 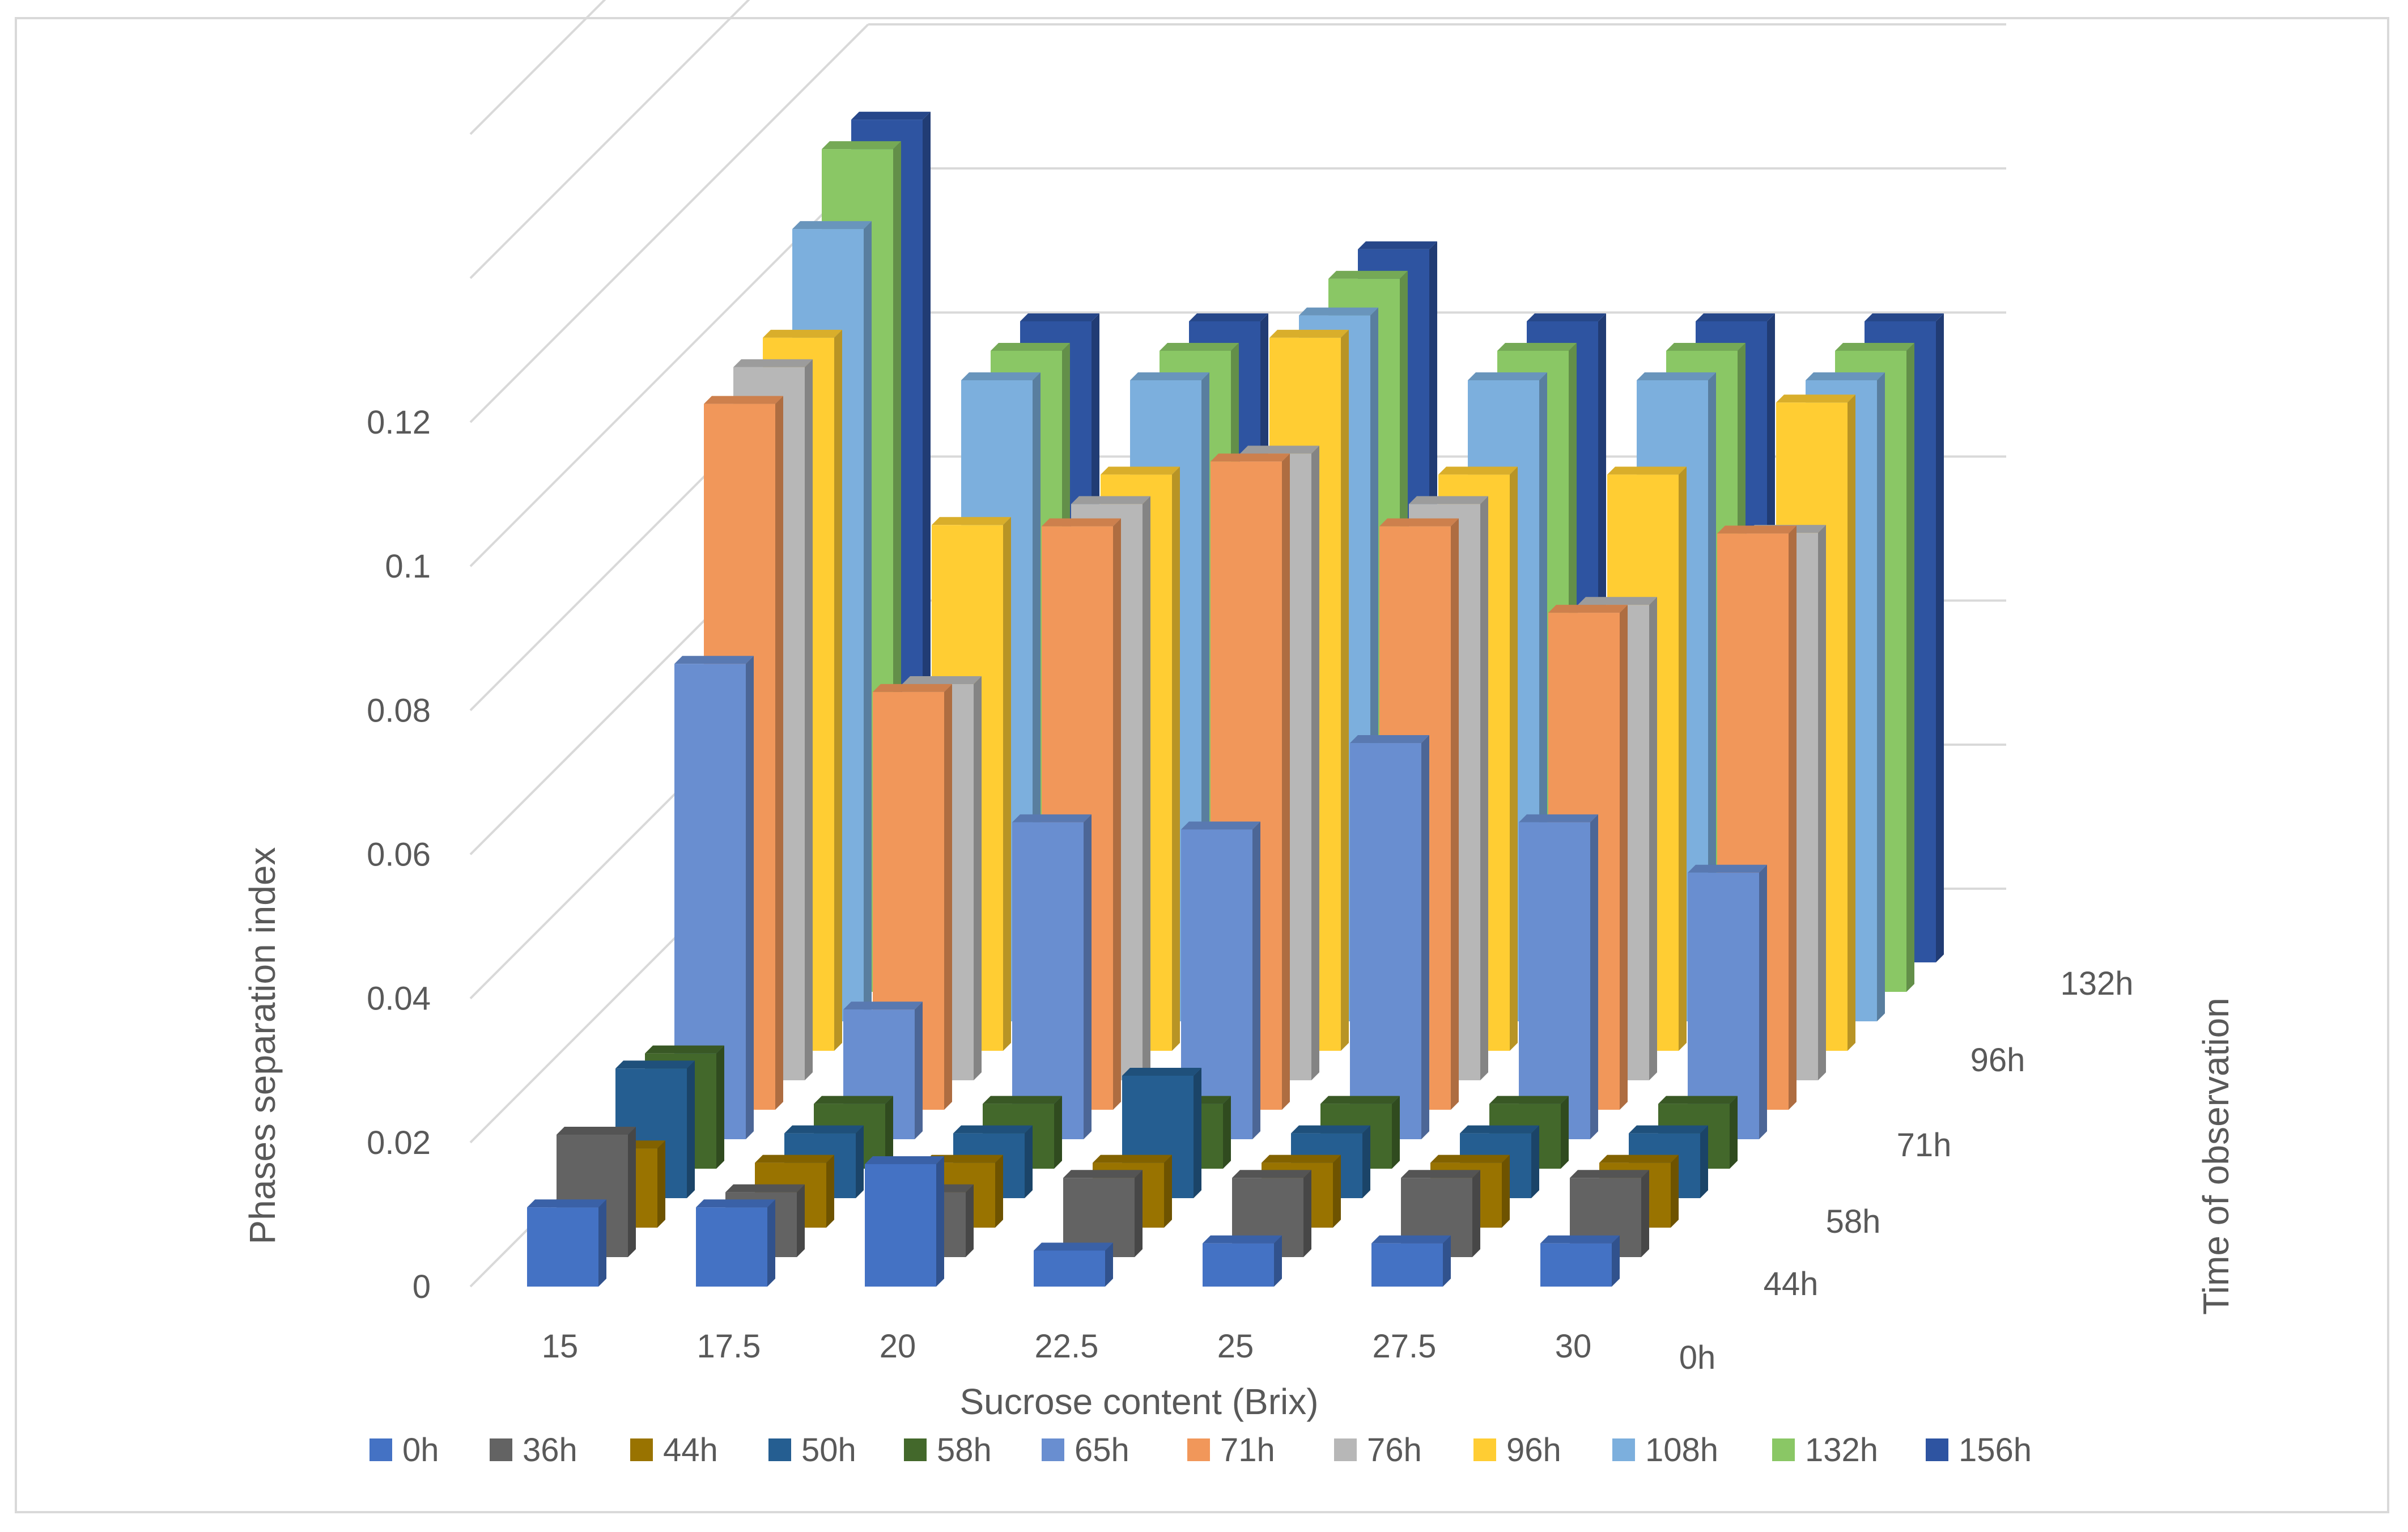 I want to click on bar-0h-22.5, so click(x=1073, y=1264).